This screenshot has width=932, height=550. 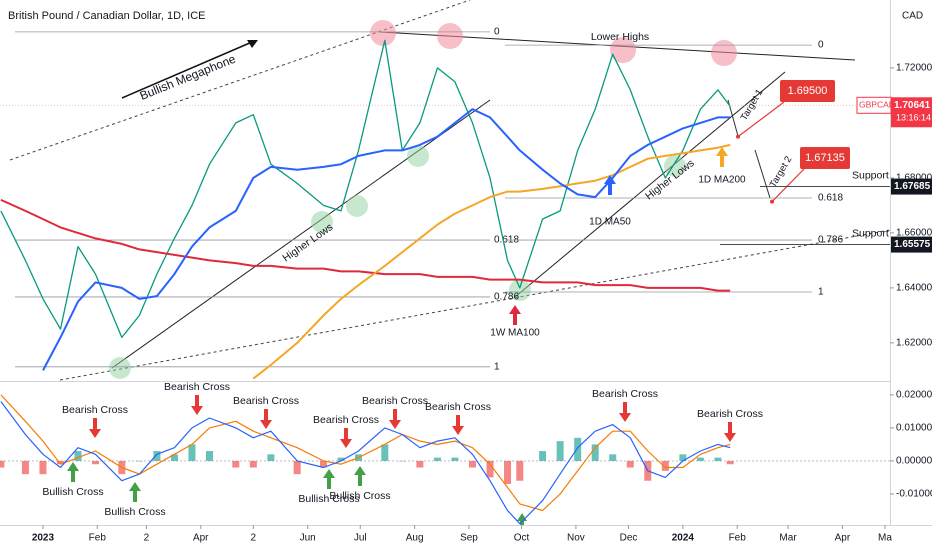 I want to click on y-tick-label: 1.72000, so click(x=914, y=68).